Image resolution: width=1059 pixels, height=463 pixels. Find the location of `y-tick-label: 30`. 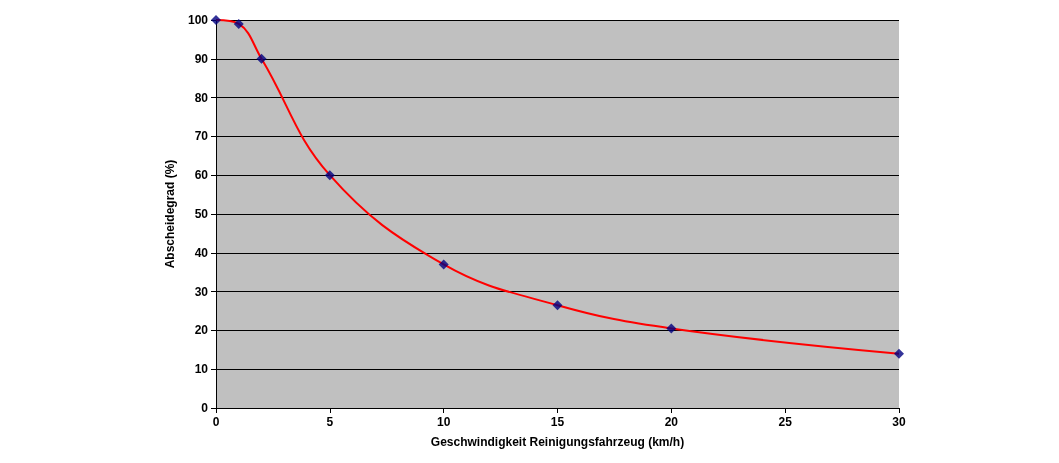

y-tick-label: 30 is located at coordinates (201, 291).